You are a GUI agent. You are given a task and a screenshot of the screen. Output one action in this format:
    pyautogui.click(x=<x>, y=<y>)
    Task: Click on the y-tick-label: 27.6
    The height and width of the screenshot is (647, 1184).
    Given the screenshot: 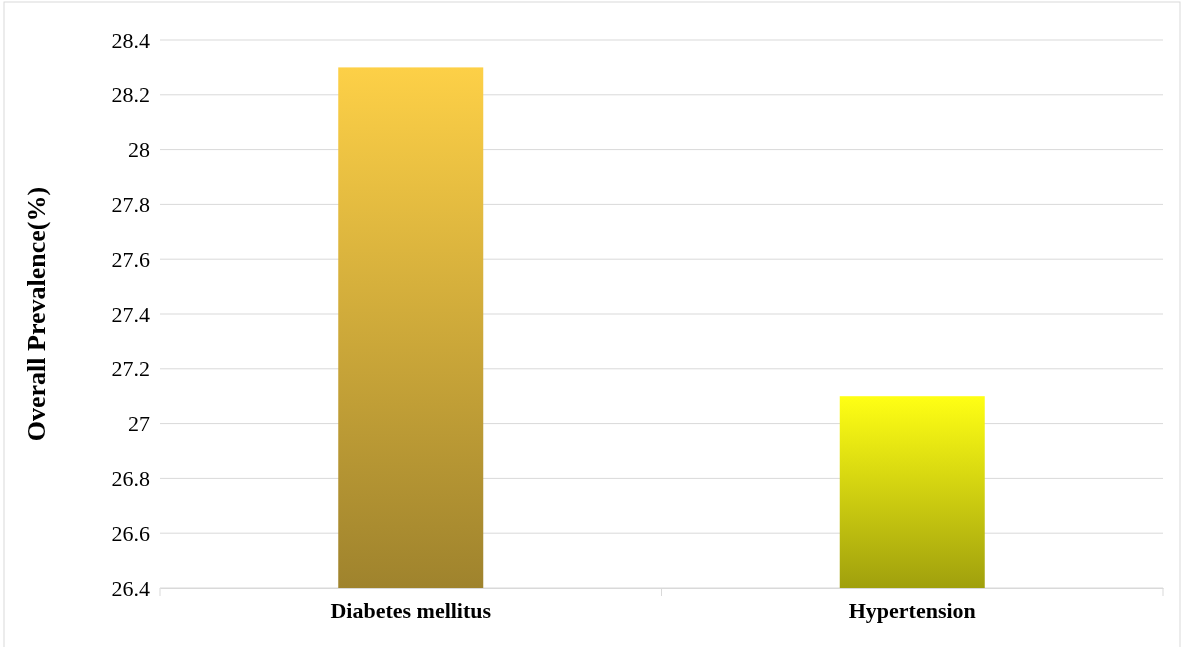 What is the action you would take?
    pyautogui.click(x=130, y=259)
    